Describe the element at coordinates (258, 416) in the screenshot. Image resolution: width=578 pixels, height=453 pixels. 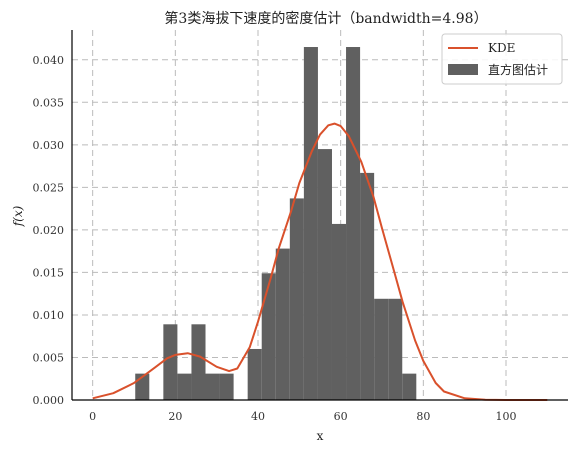
I see `x-tick-label: 40` at that location.